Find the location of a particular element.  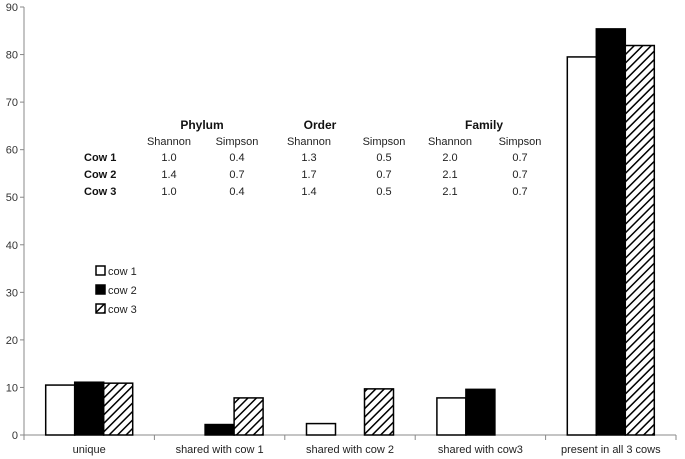

table-cell: 1.7 is located at coordinates (308, 175).